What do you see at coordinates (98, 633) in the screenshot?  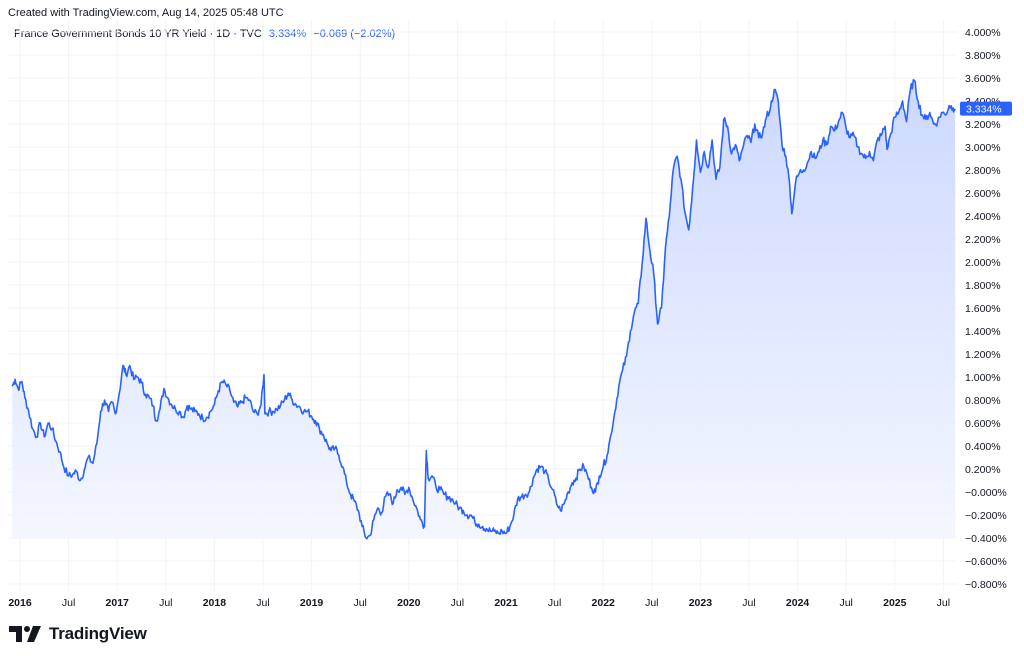 I see `logo-text: TradingView` at bounding box center [98, 633].